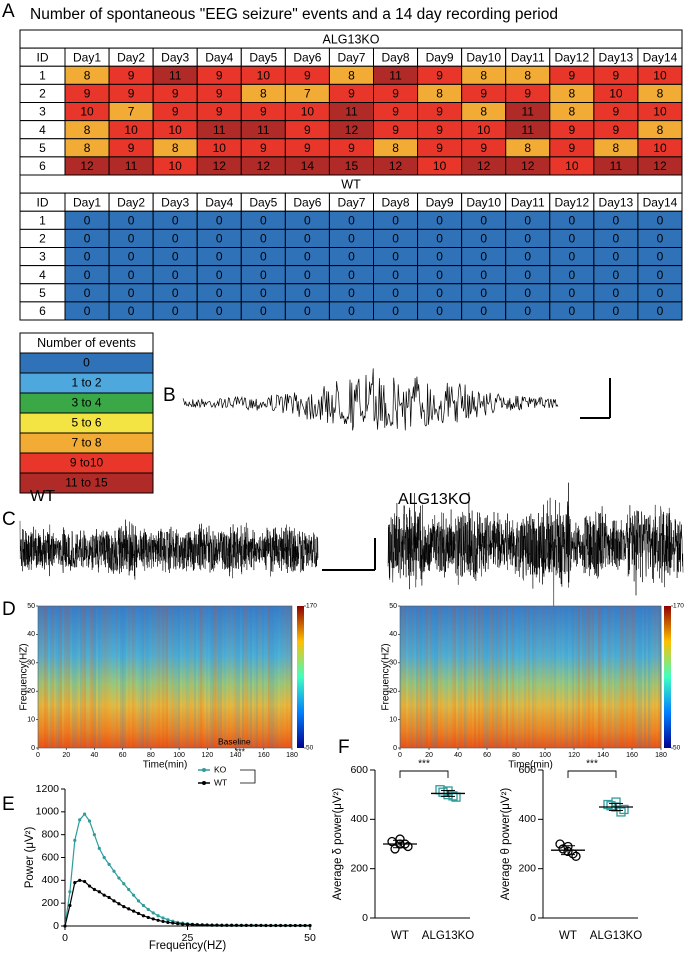  Describe the element at coordinates (677, 748) in the screenshot. I see `colorbar-tick-label: 50` at that location.